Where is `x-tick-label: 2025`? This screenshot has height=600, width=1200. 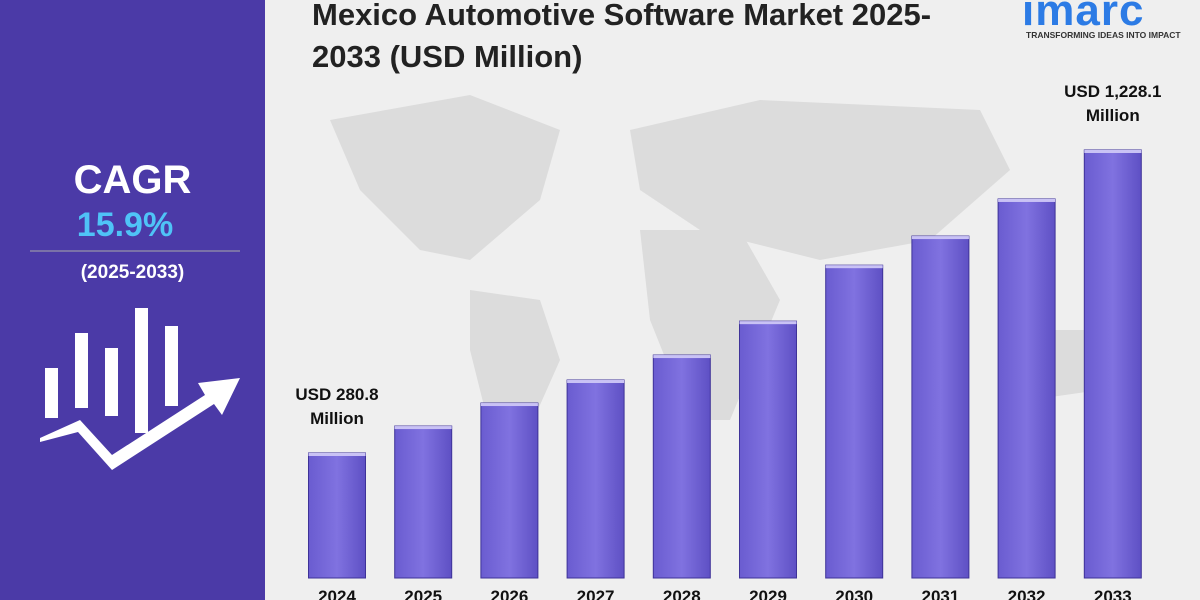
x-tick-label: 2025 is located at coordinates (423, 593).